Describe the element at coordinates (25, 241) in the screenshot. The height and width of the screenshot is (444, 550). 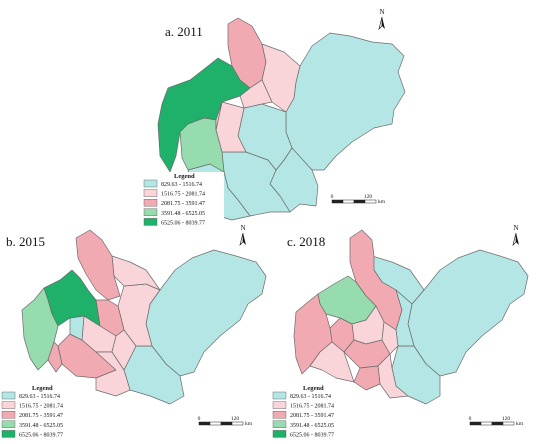
I see `panel-title-2015: b. 2015` at that location.